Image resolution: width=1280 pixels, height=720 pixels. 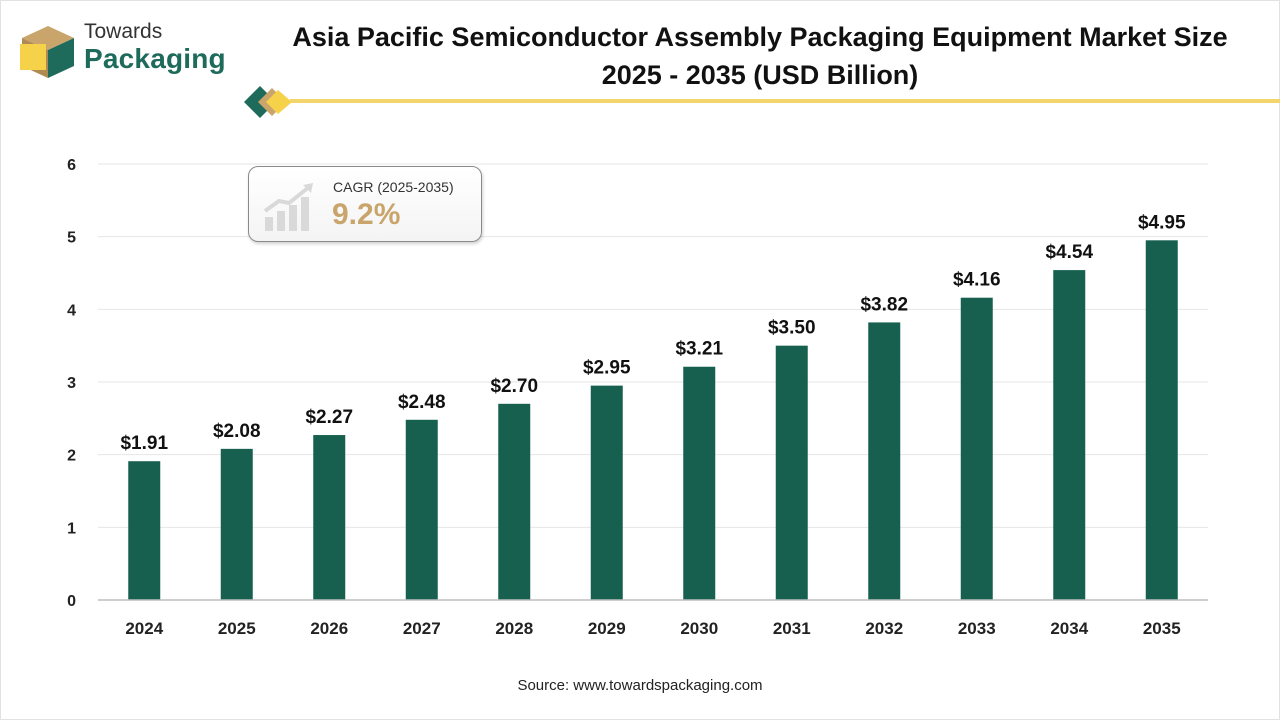 What do you see at coordinates (144, 443) in the screenshot?
I see `data-label: $1.91` at bounding box center [144, 443].